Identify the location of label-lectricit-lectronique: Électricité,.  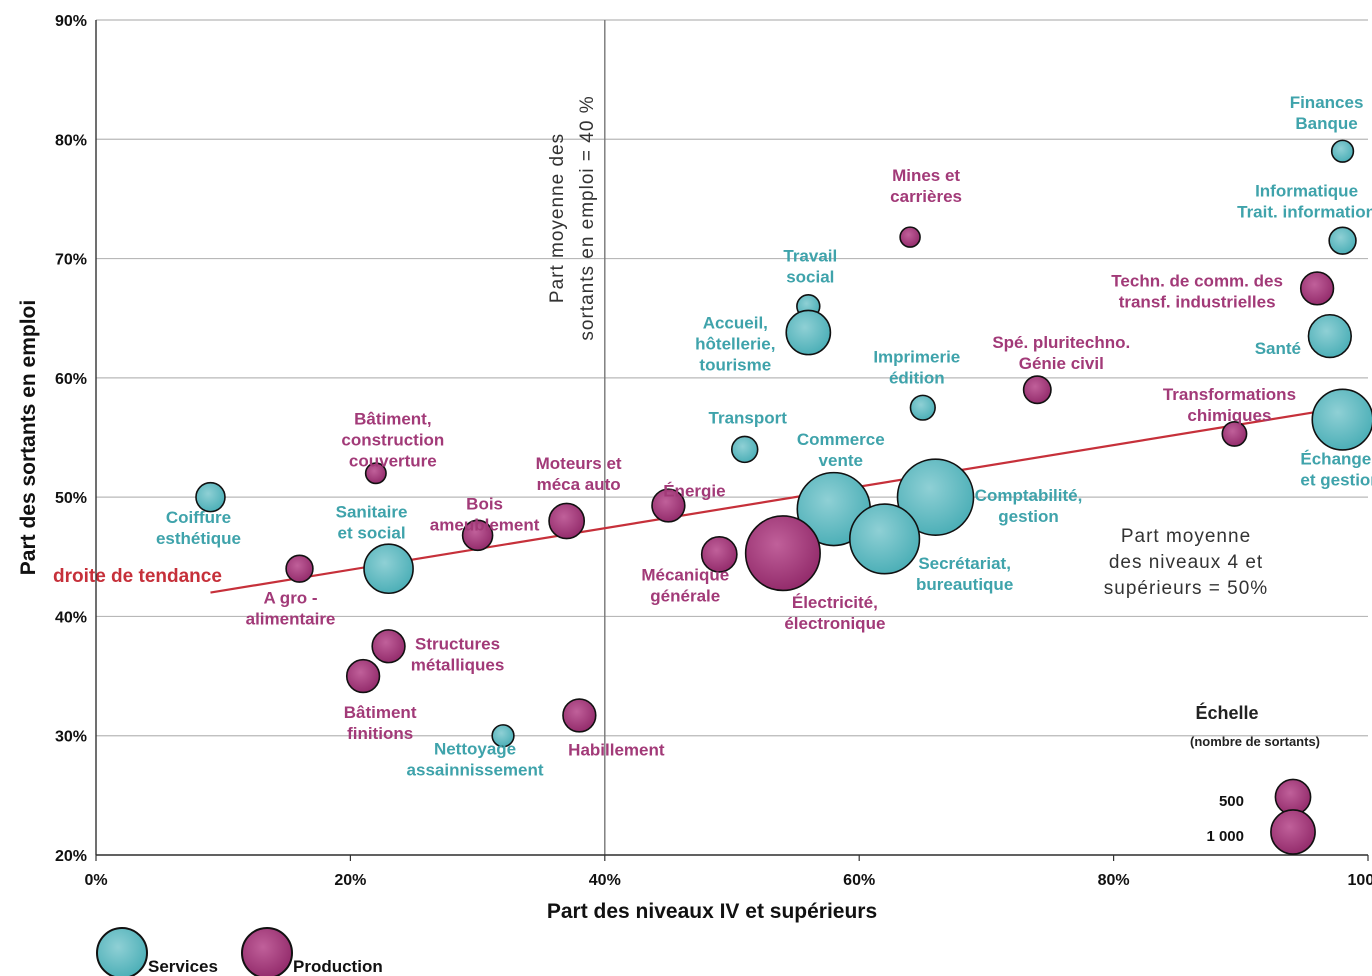
(835, 602).